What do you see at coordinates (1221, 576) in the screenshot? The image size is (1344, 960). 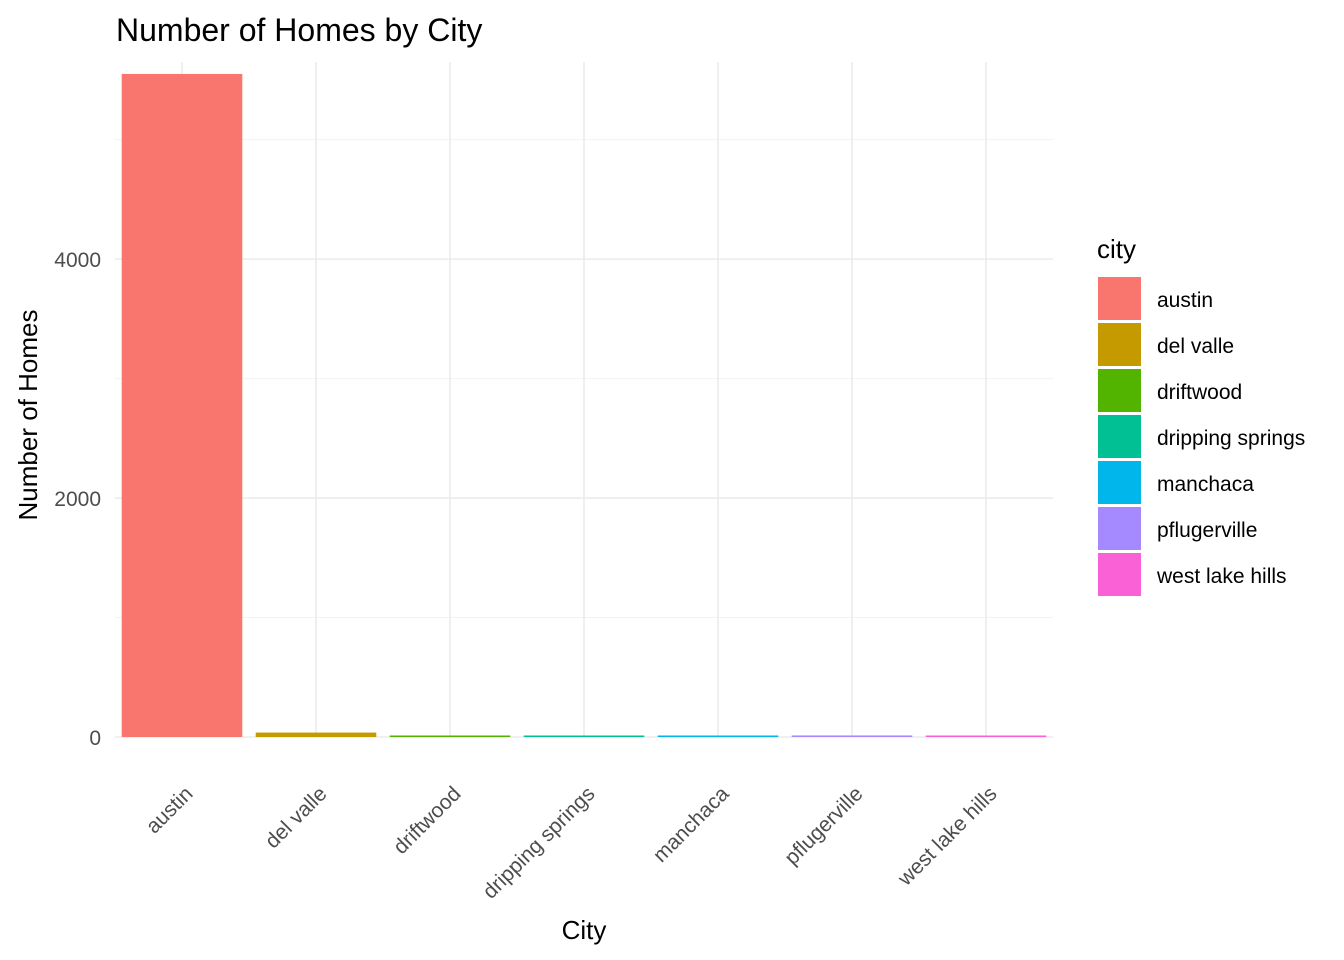 I see `legend-label: west lake hills` at bounding box center [1221, 576].